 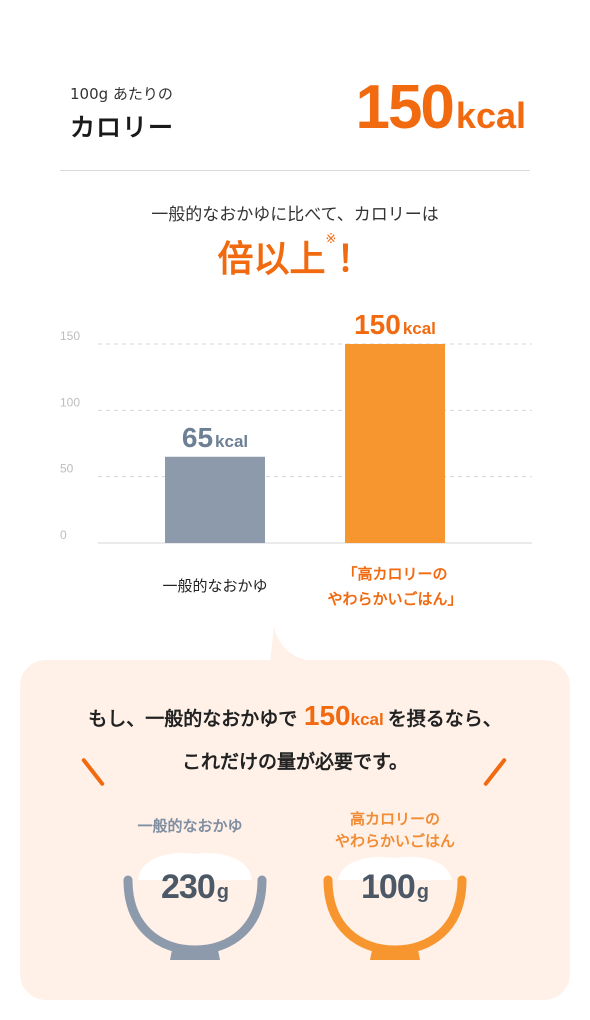 What do you see at coordinates (395, 574) in the screenshot?
I see `category-label-rice-line1: 「高カロリーの` at bounding box center [395, 574].